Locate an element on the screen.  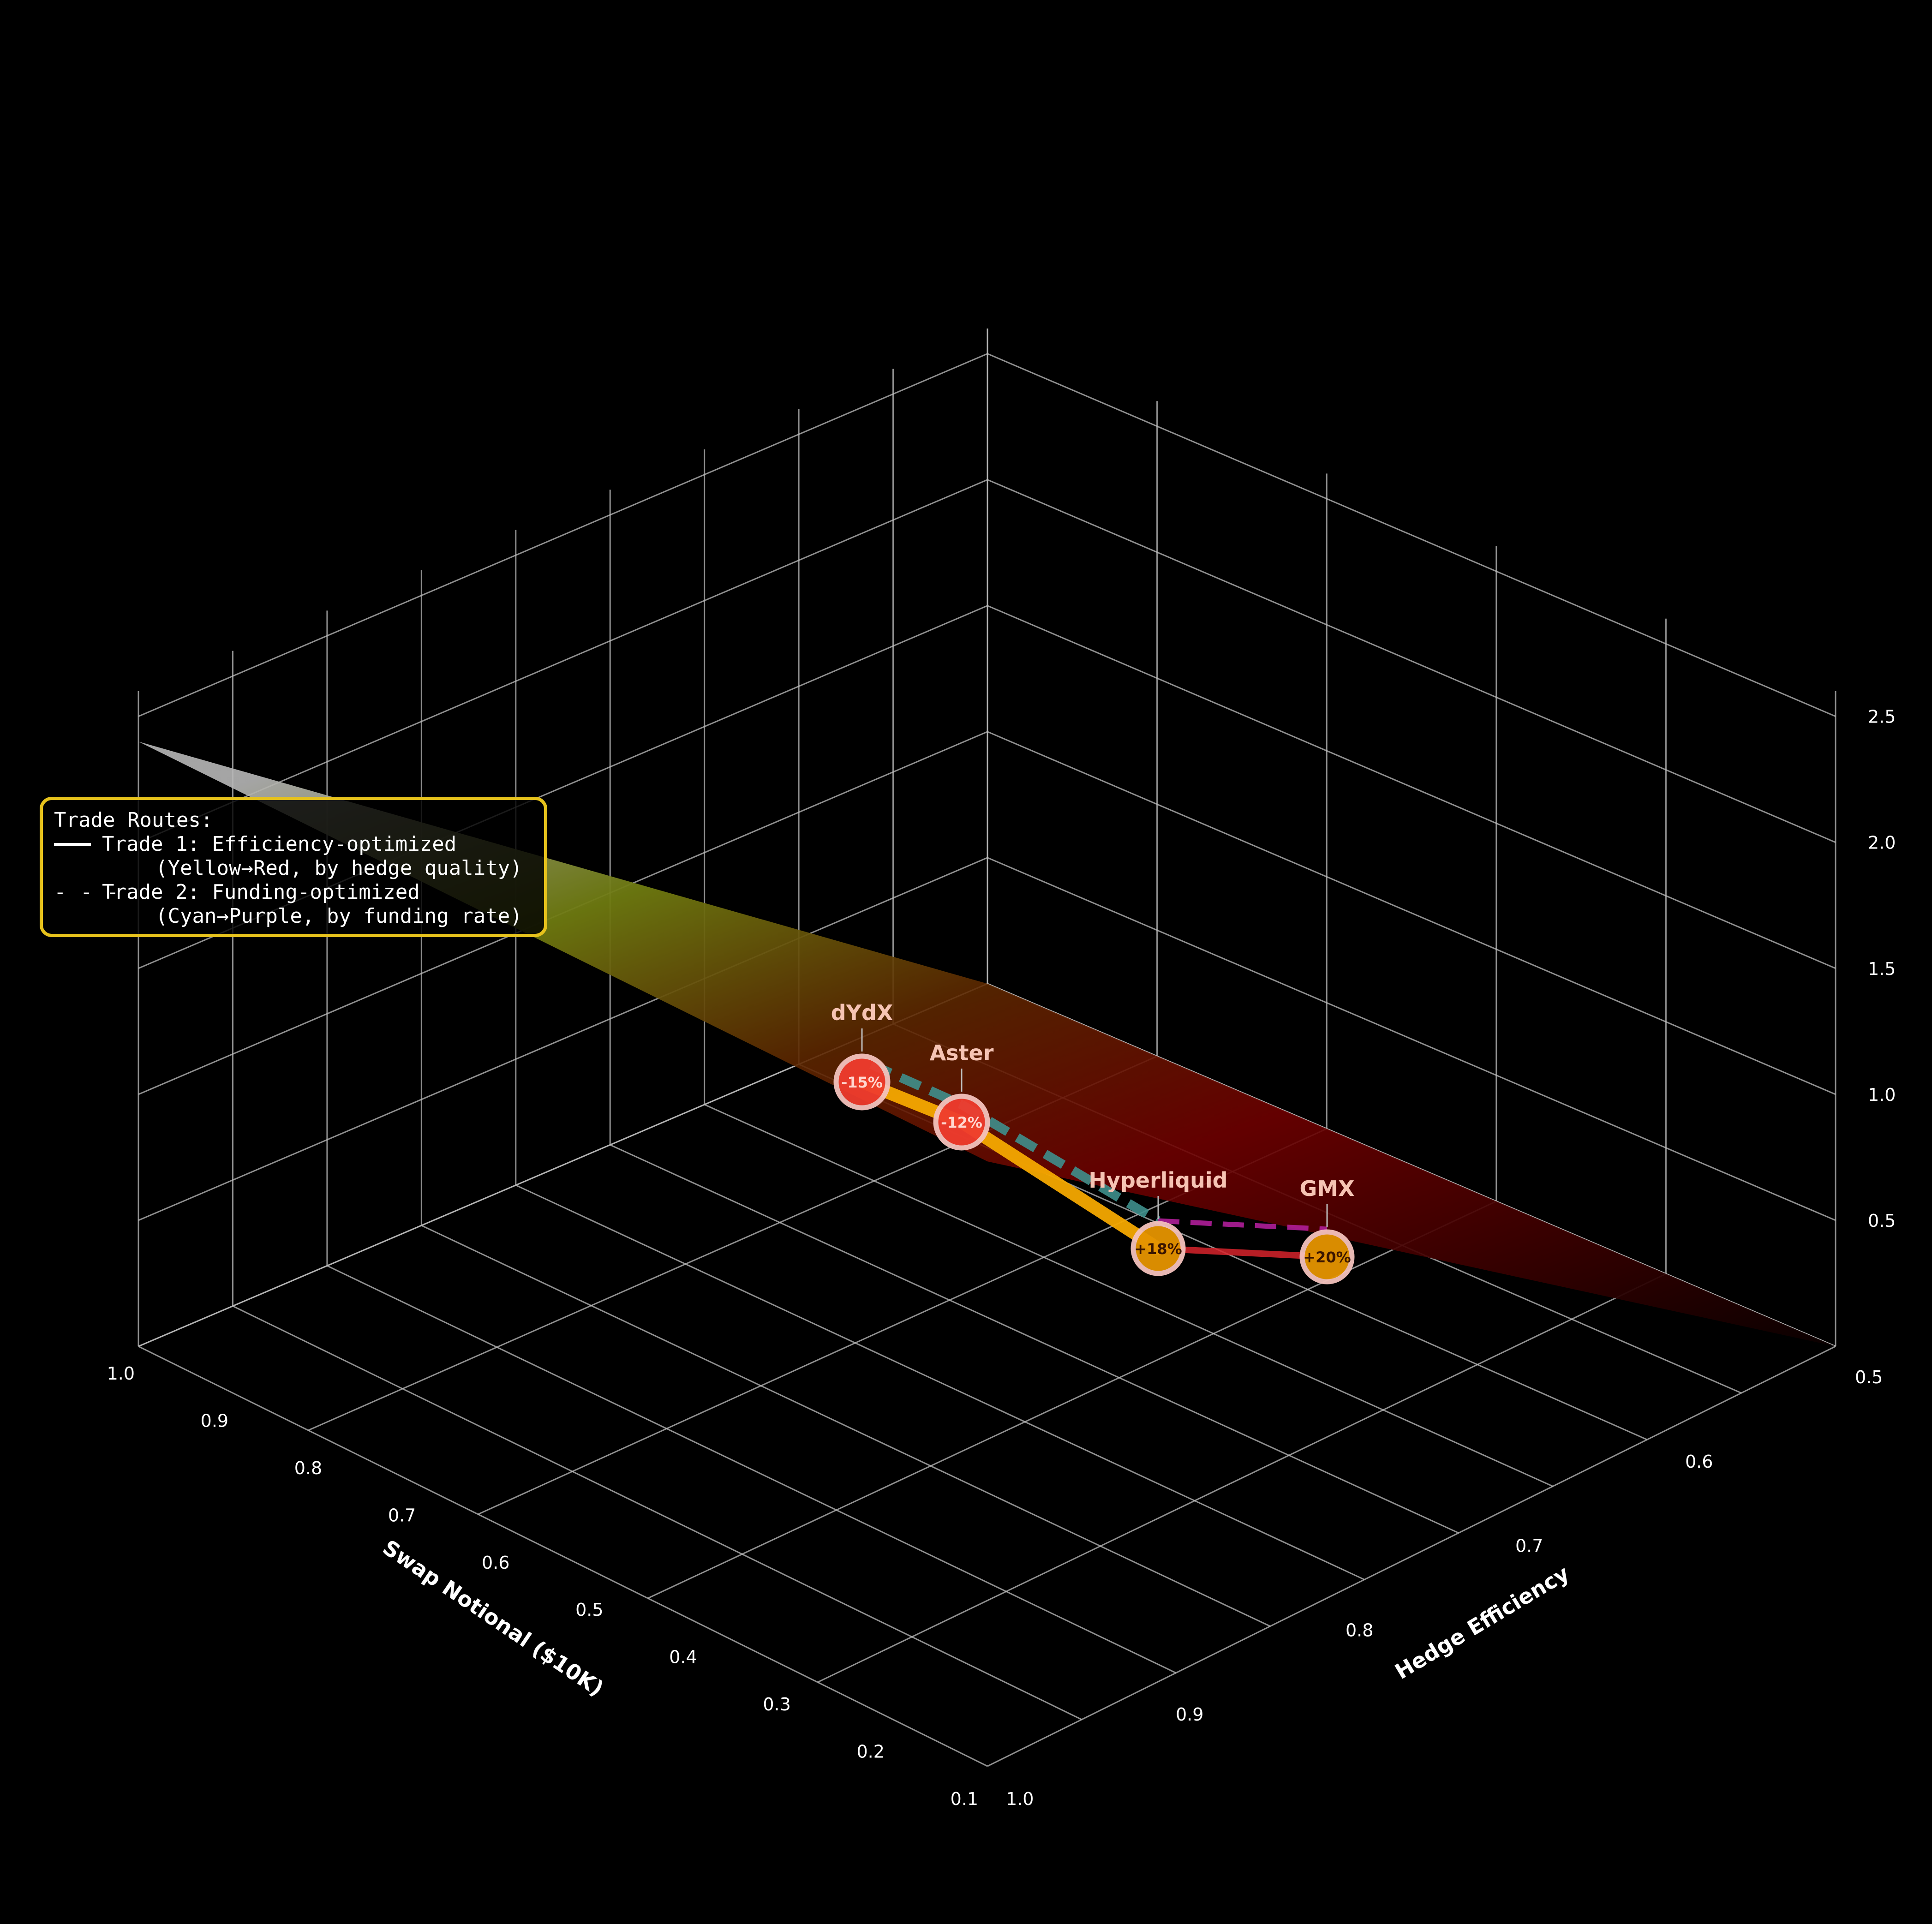
legend-entry-trade1-sub: (Yellow→Red, by hedge quality) is located at coordinates (339, 868).